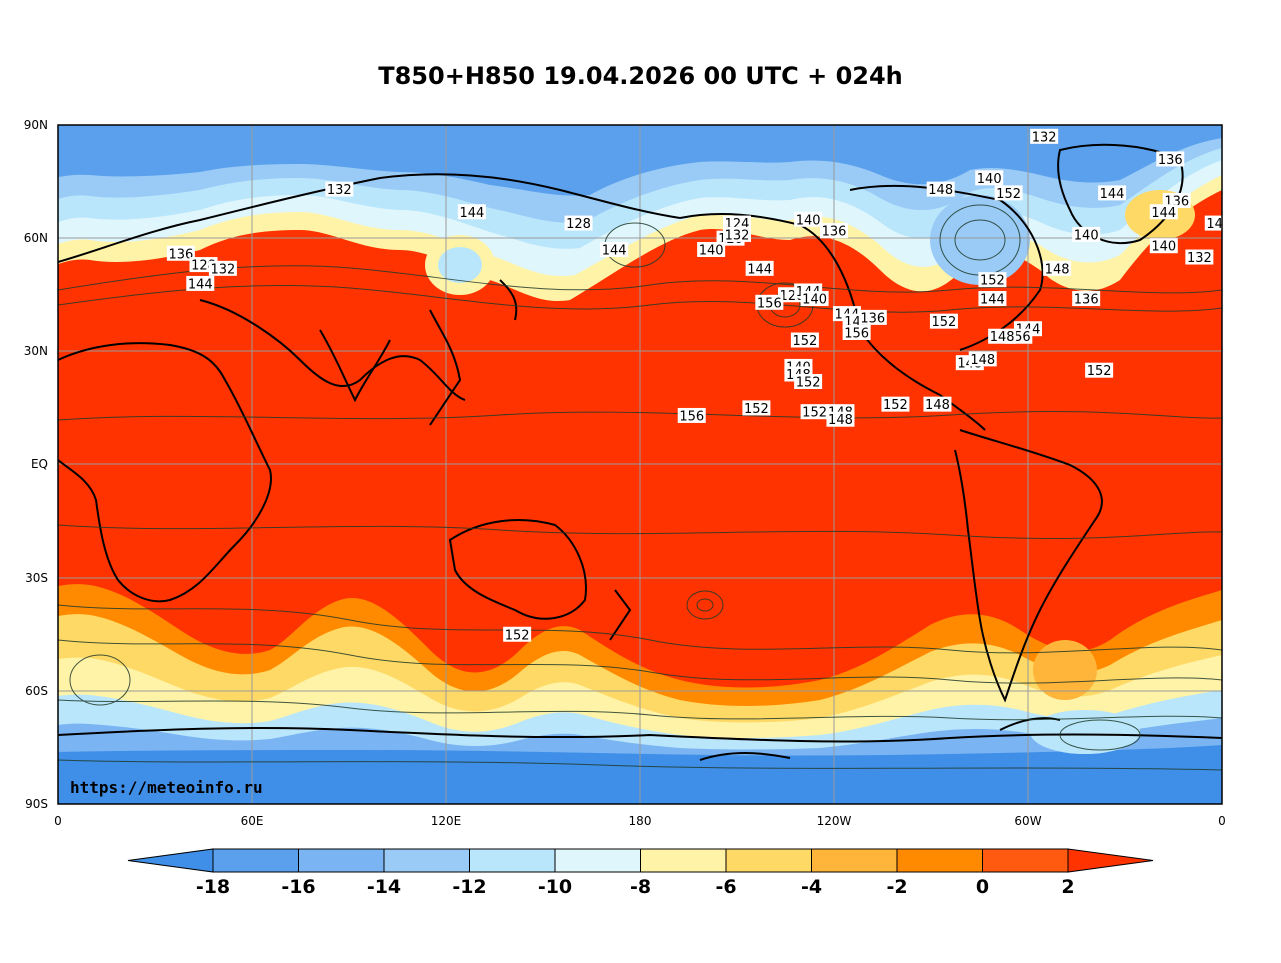 Image resolution: width=1281 pixels, height=963 pixels. Describe the element at coordinates (36, 804) in the screenshot. I see `lat-label: 90S` at that location.